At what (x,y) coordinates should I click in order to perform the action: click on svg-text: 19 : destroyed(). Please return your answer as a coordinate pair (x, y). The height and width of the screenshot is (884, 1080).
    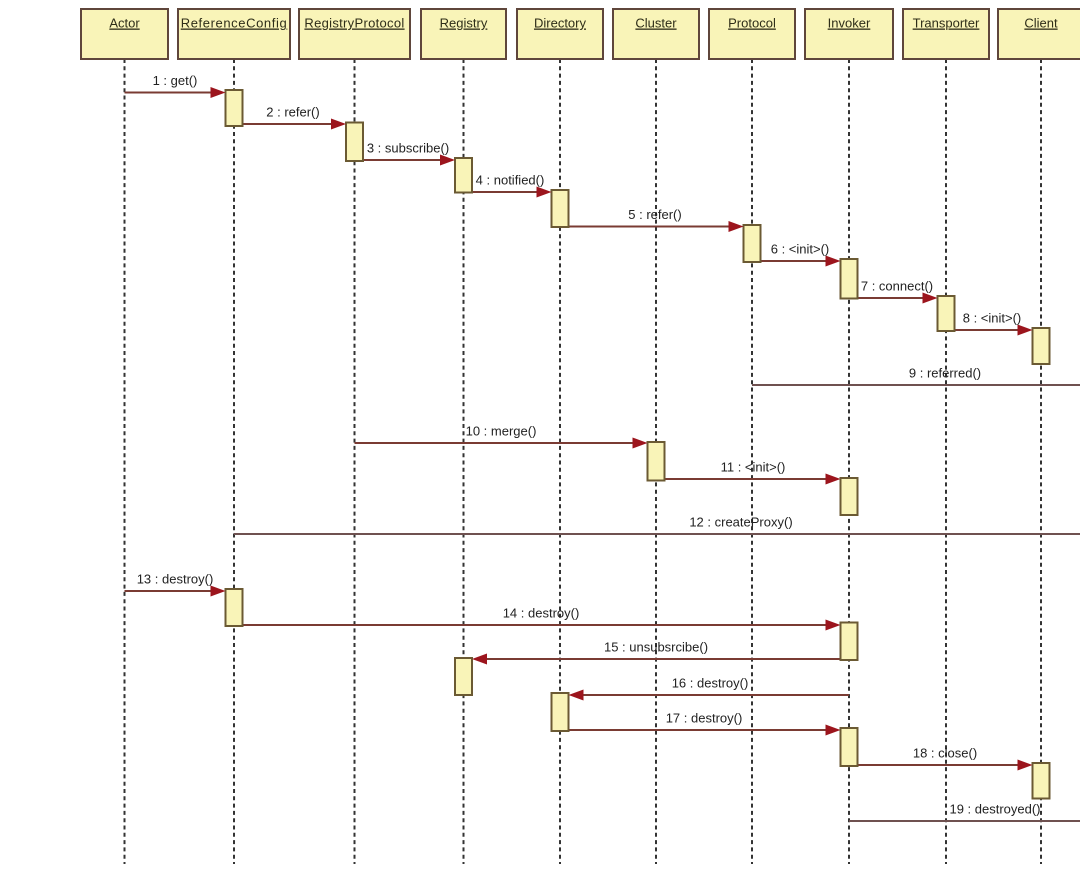
    Looking at the image, I should click on (994, 809).